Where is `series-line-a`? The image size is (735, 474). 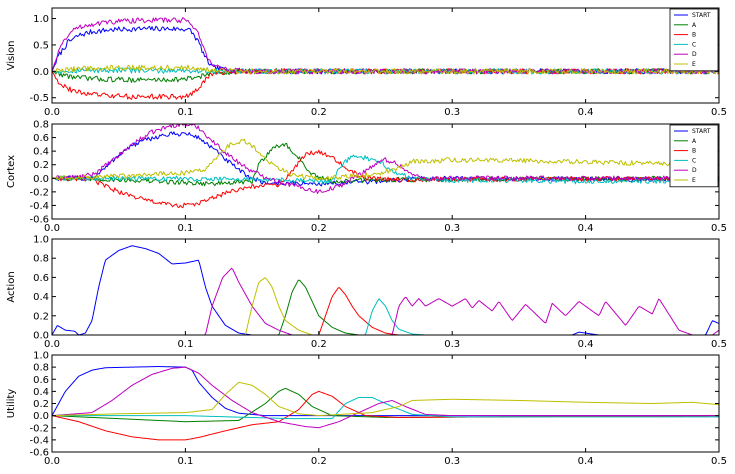 series-line-a is located at coordinates (385, 307).